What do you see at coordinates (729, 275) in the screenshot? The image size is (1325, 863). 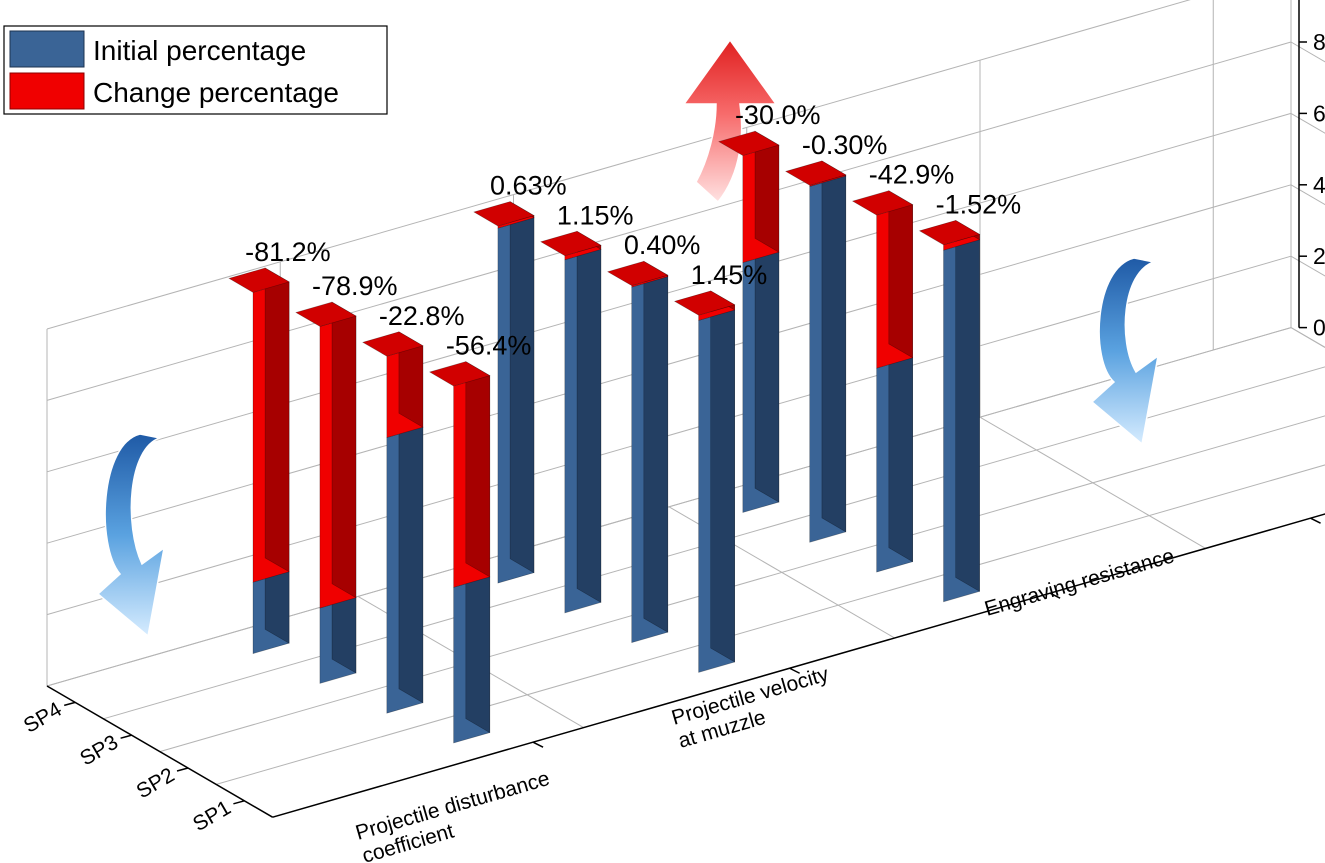 I see `data-label: 1.45%` at bounding box center [729, 275].